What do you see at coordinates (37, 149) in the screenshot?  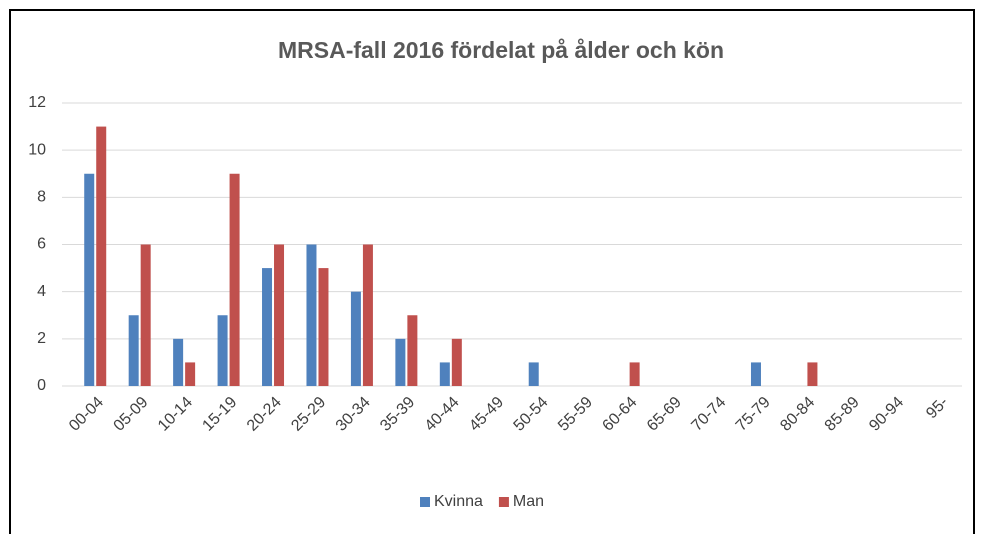 I see `y-tick-label: 10` at bounding box center [37, 149].